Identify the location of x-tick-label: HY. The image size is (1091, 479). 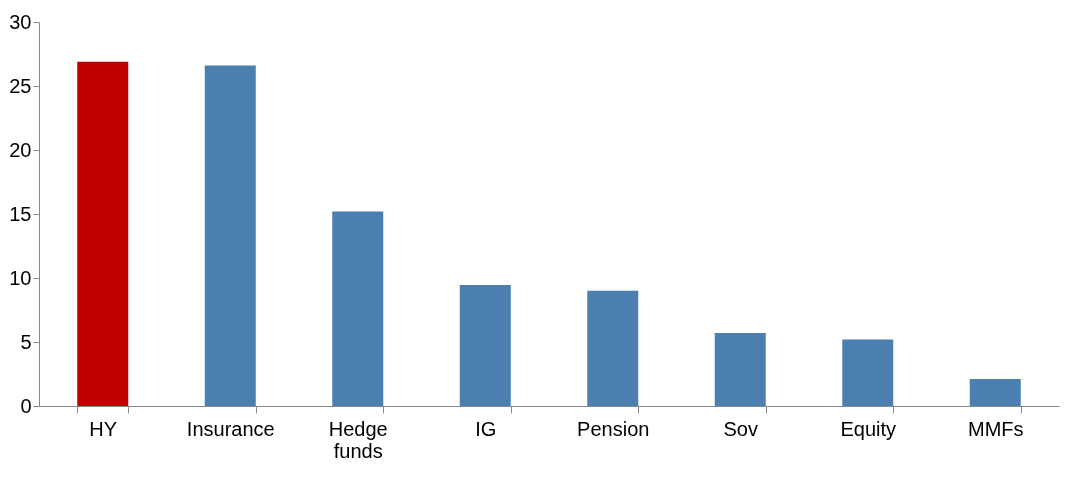
(103, 428).